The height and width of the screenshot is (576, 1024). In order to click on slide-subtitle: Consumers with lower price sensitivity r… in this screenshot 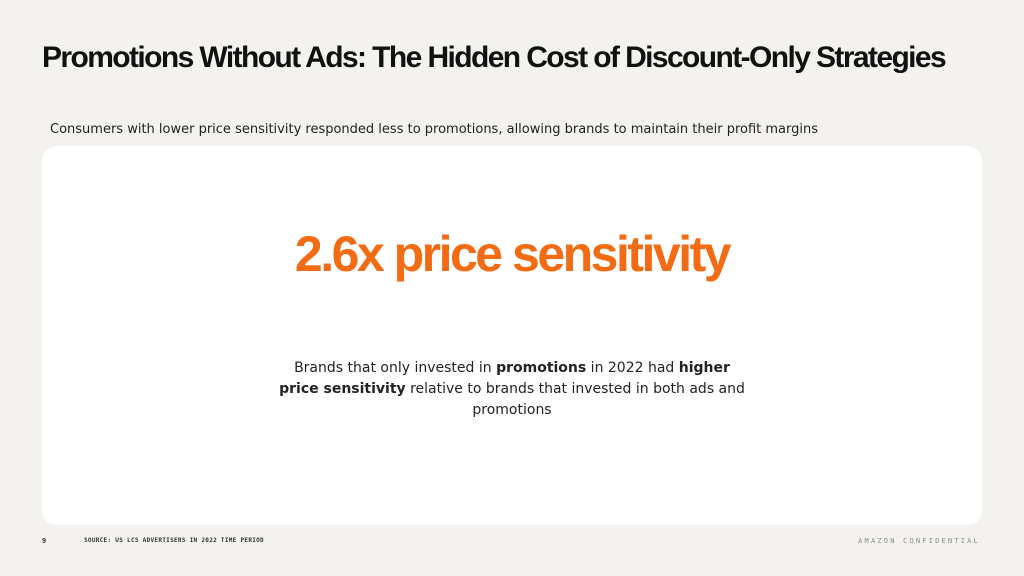, I will do `click(434, 129)`.